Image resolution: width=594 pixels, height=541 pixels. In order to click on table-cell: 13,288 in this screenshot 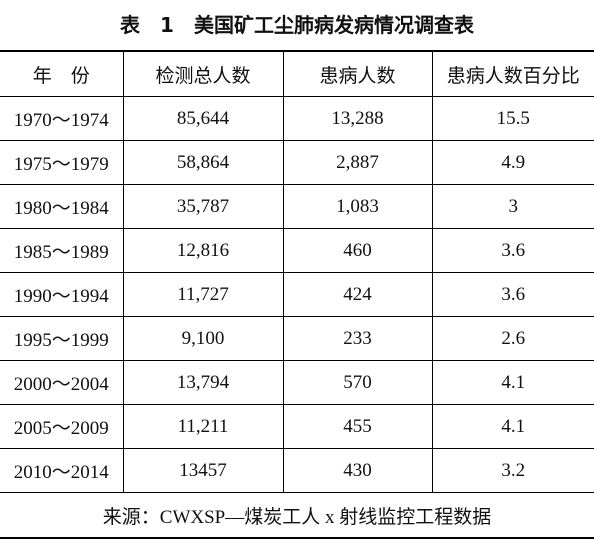, I will do `click(357, 118)`.